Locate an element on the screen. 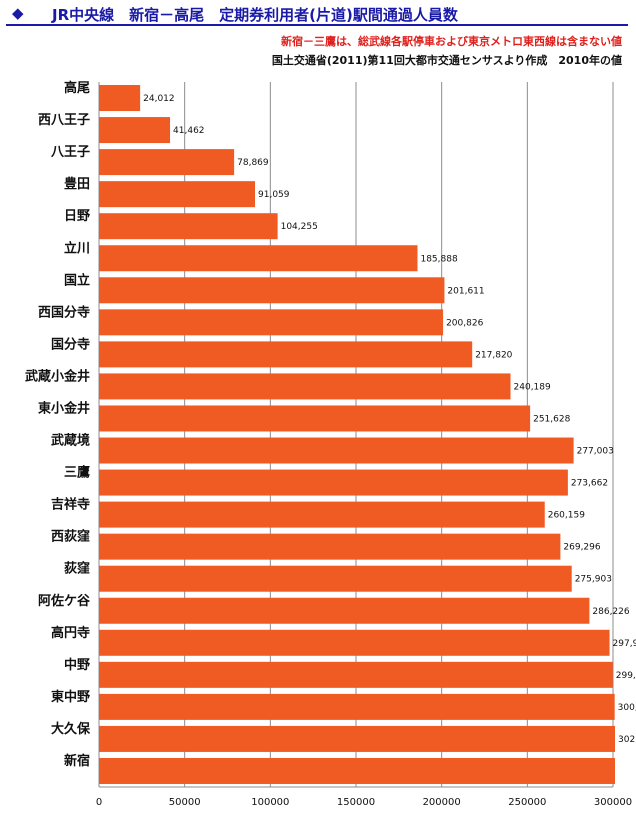 This screenshot has width=636, height=820. category-label-6: 国立 is located at coordinates (77, 280).